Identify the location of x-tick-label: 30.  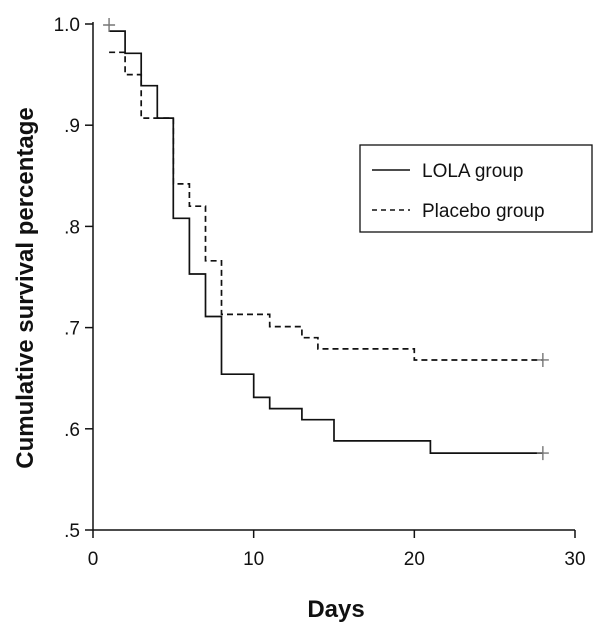
(574, 559).